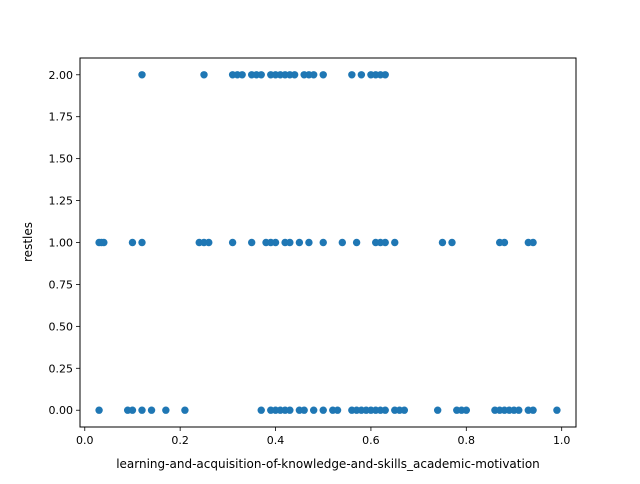 The height and width of the screenshot is (484, 640). I want to click on y-tick-label: 1.75, so click(61, 117).